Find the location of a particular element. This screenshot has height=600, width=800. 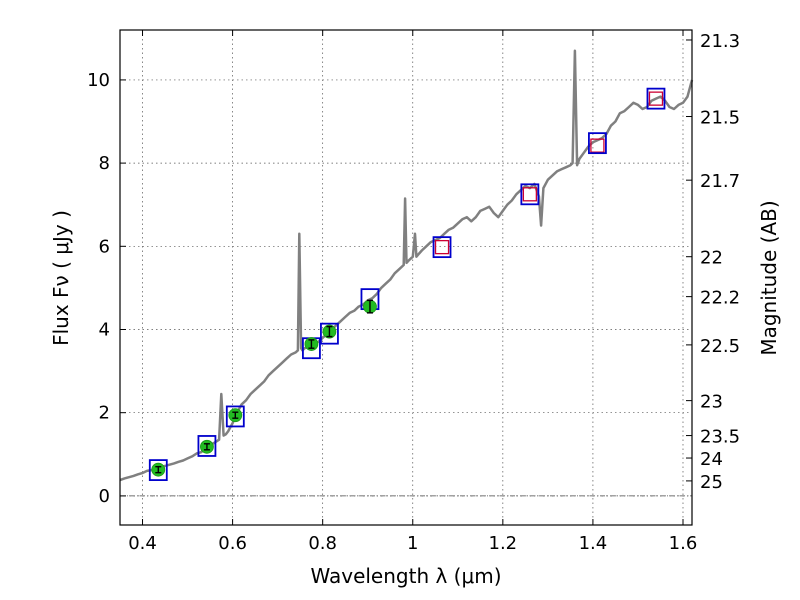

mag-tick-label: 21.5 is located at coordinates (720, 118).